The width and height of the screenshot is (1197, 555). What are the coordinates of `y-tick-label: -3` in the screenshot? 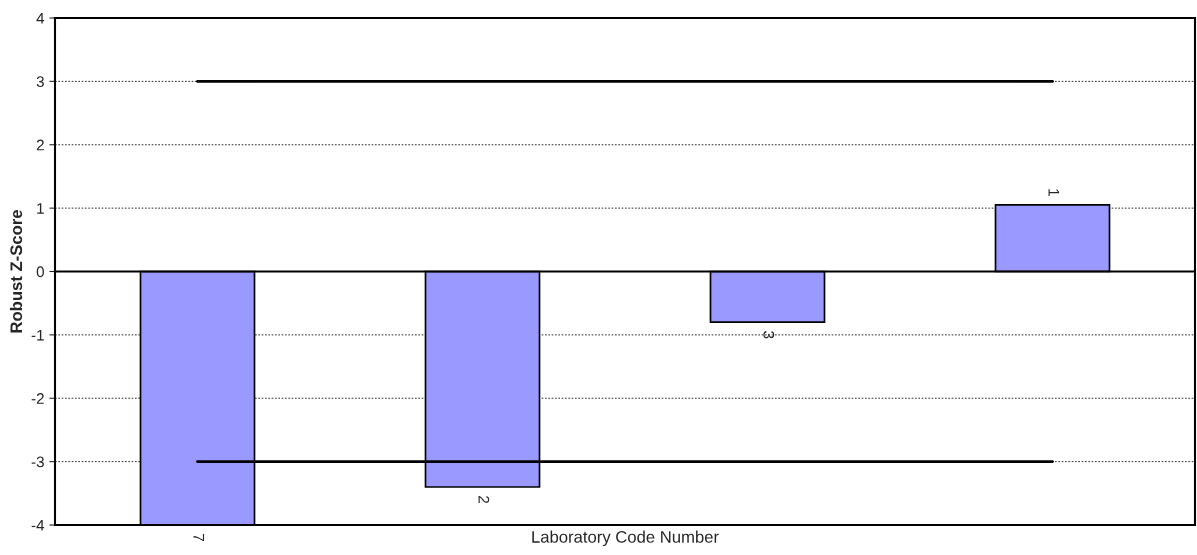 It's located at (37, 462).